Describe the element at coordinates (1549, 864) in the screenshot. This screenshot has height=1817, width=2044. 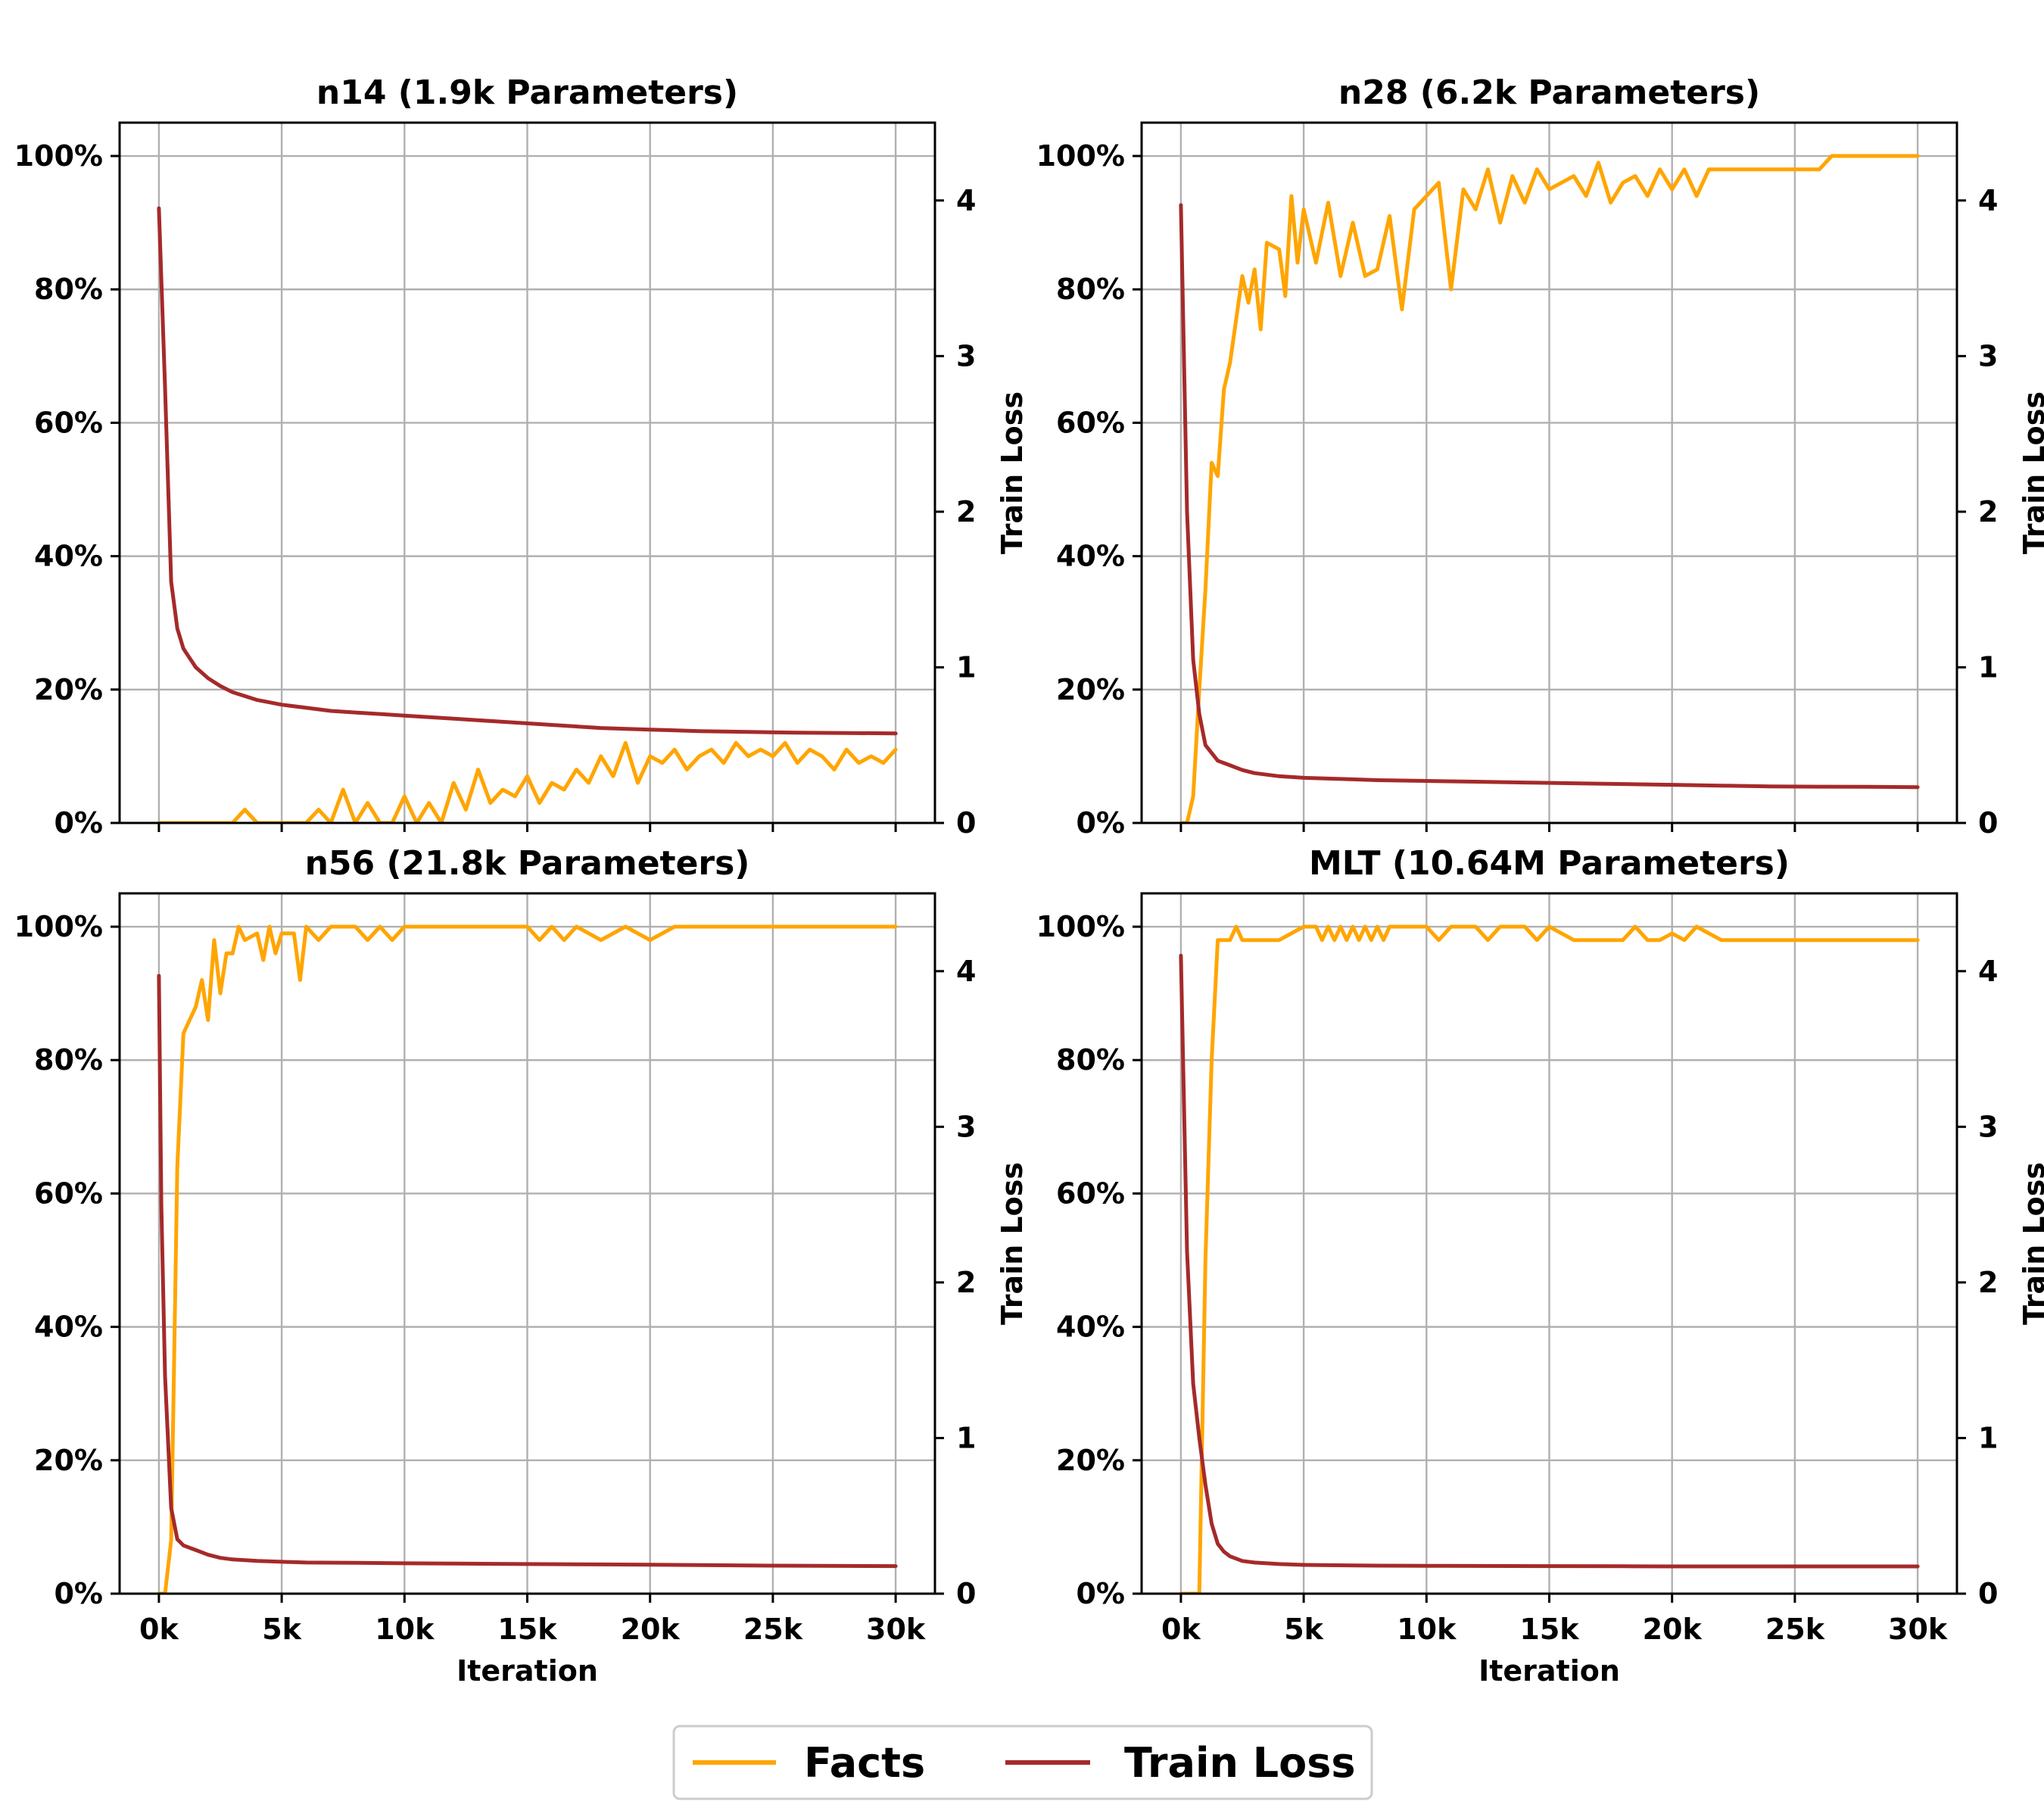
I see `chart-title: MLT (10.64M Parameters)` at that location.